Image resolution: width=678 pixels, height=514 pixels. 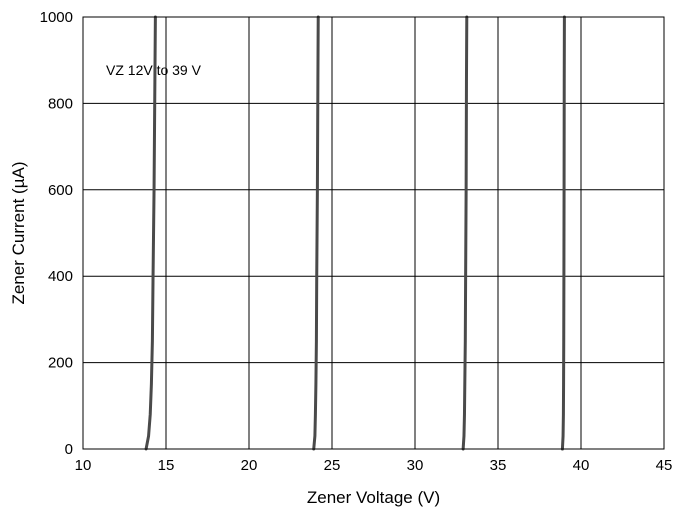 I want to click on x-tick-label: 45, so click(x=664, y=465).